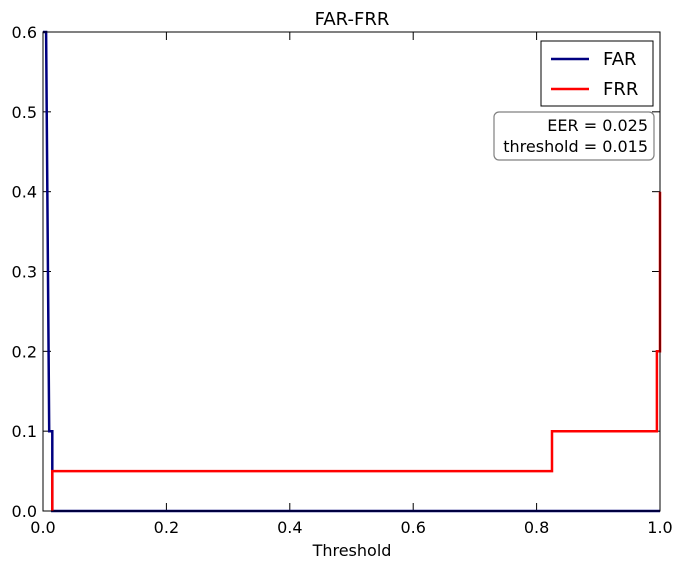  Describe the element at coordinates (42, 527) in the screenshot. I see `x-tick-label: 0.0` at that location.